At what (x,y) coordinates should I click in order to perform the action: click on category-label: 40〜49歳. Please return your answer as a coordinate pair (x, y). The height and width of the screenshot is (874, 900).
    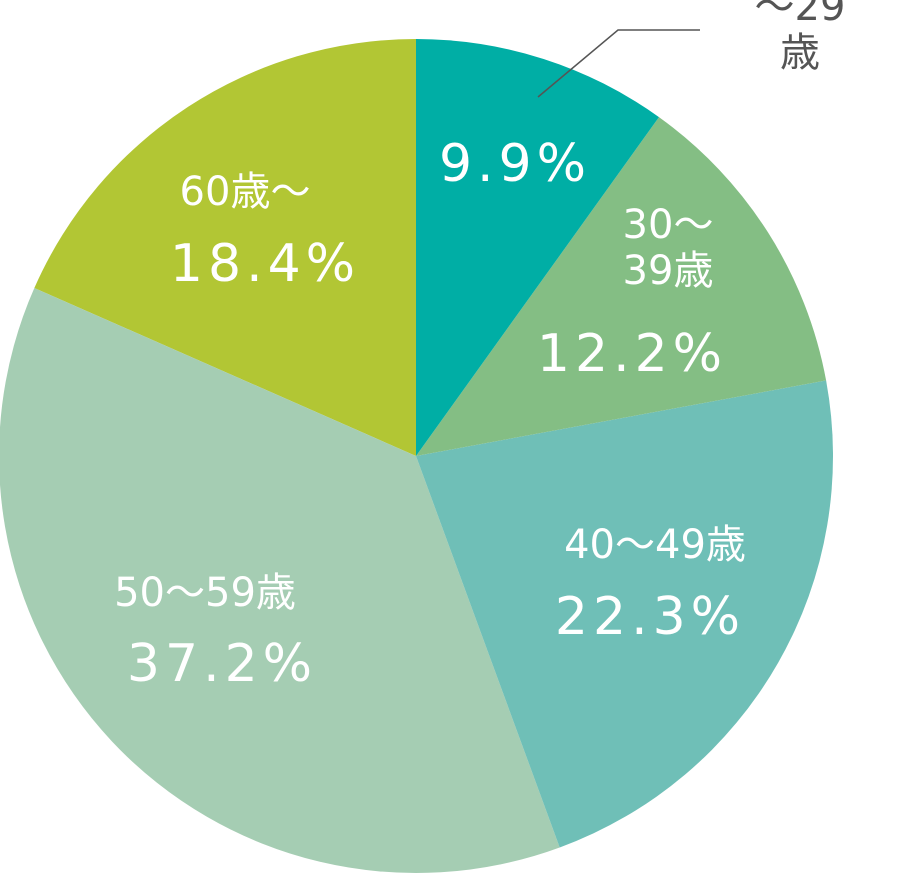
    Looking at the image, I should click on (655, 545).